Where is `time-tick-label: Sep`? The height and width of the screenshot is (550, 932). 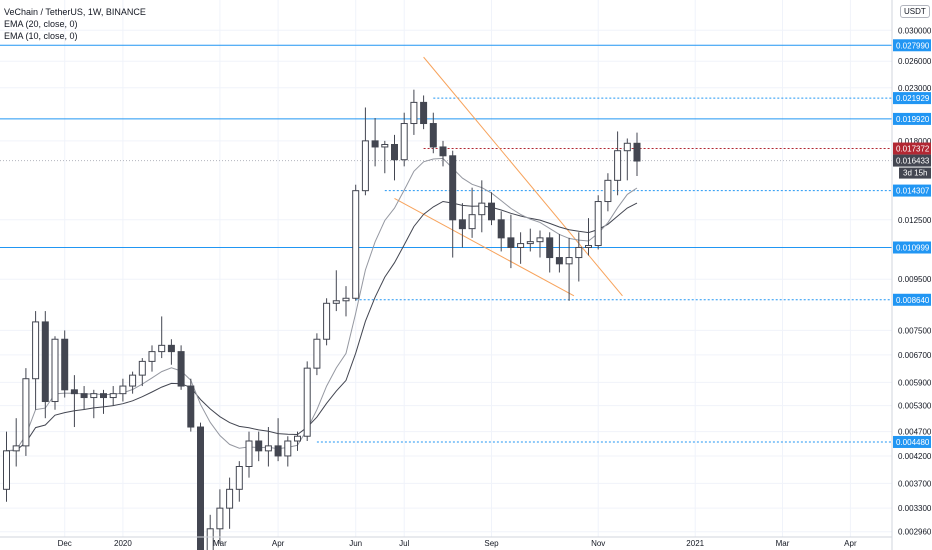
time-tick-label: Sep is located at coordinates (491, 543).